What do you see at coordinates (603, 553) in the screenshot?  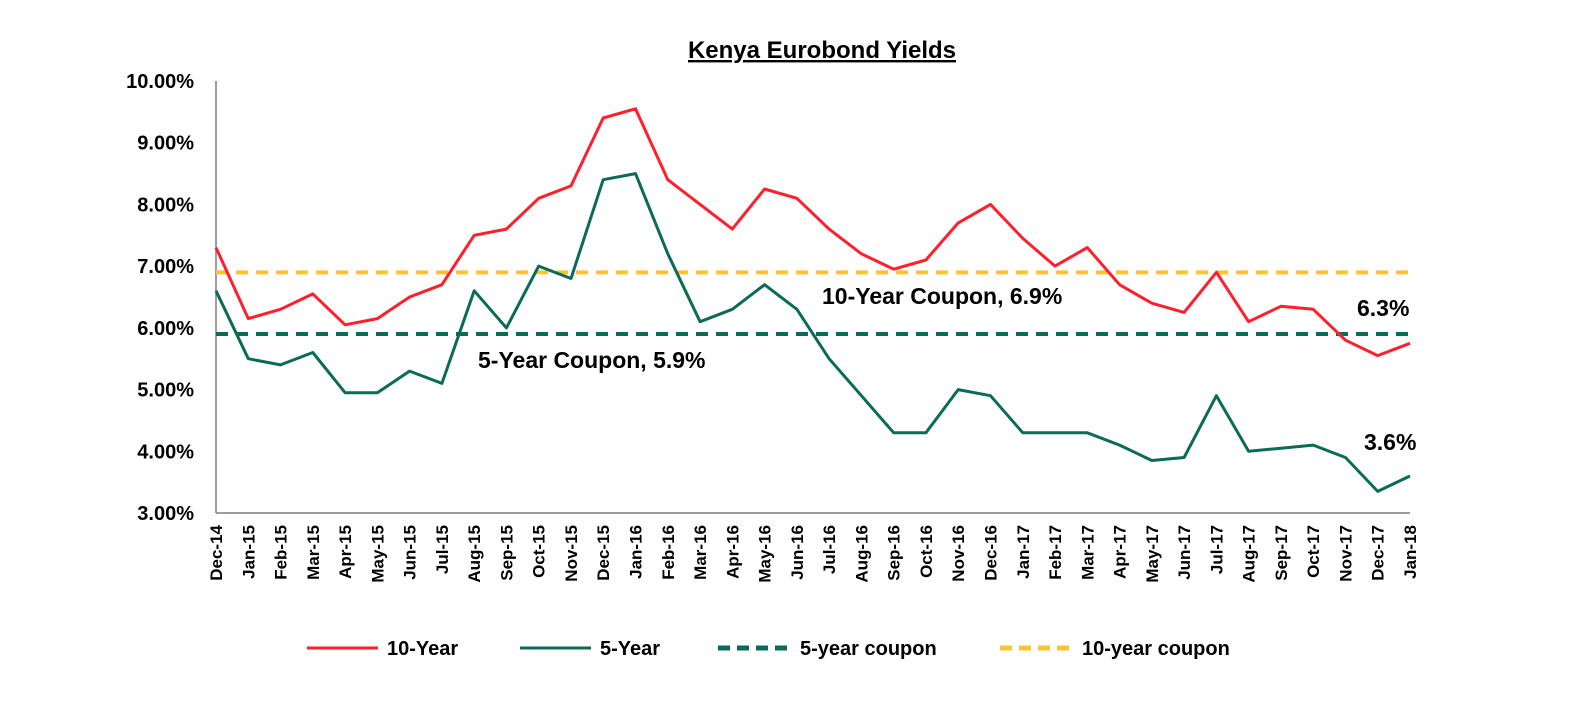 I see `x-tick-label: Dec-15` at bounding box center [603, 553].